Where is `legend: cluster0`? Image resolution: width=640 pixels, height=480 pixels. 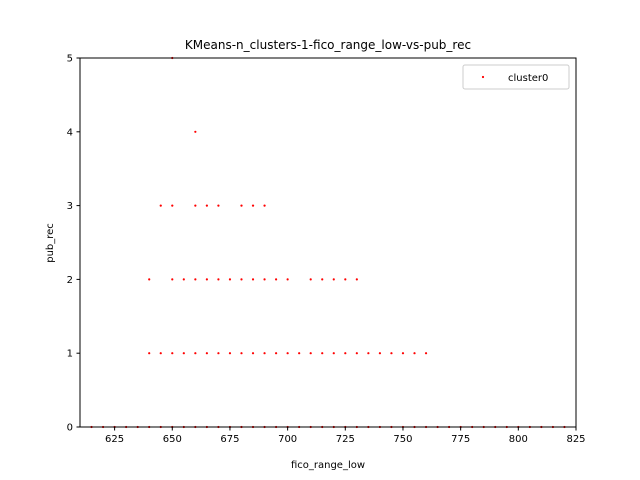
legend: cluster0 is located at coordinates (516, 77).